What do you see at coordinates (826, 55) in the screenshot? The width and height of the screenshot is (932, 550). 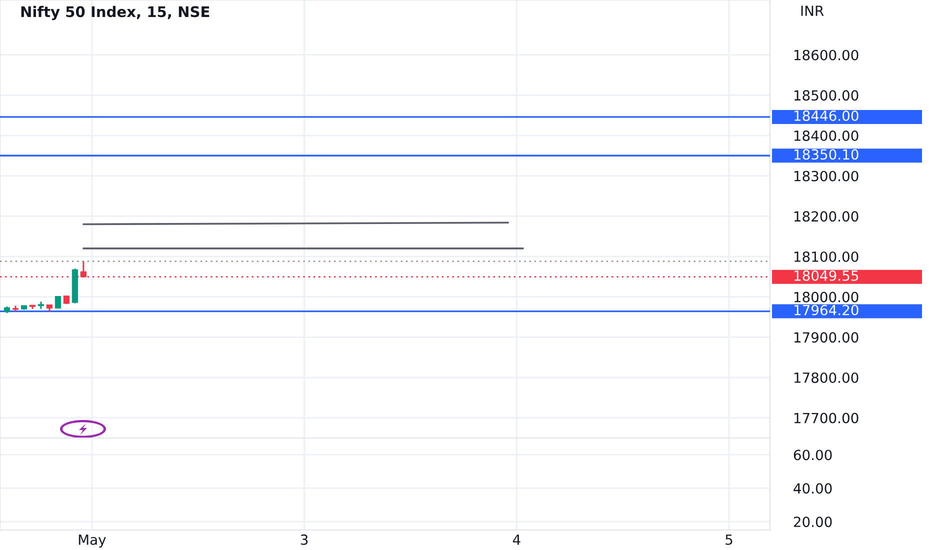 I see `y-tick-label: 18600.00` at bounding box center [826, 55].